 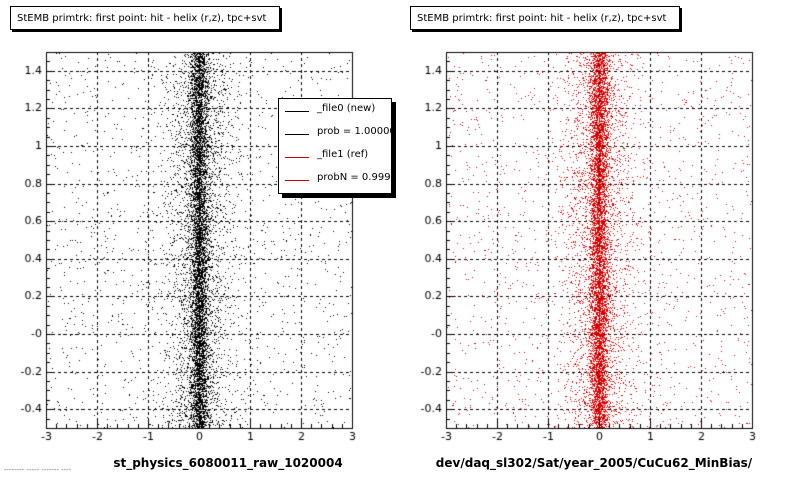 What do you see at coordinates (297, 111) in the screenshot?
I see `legend-line-file0` at bounding box center [297, 111].